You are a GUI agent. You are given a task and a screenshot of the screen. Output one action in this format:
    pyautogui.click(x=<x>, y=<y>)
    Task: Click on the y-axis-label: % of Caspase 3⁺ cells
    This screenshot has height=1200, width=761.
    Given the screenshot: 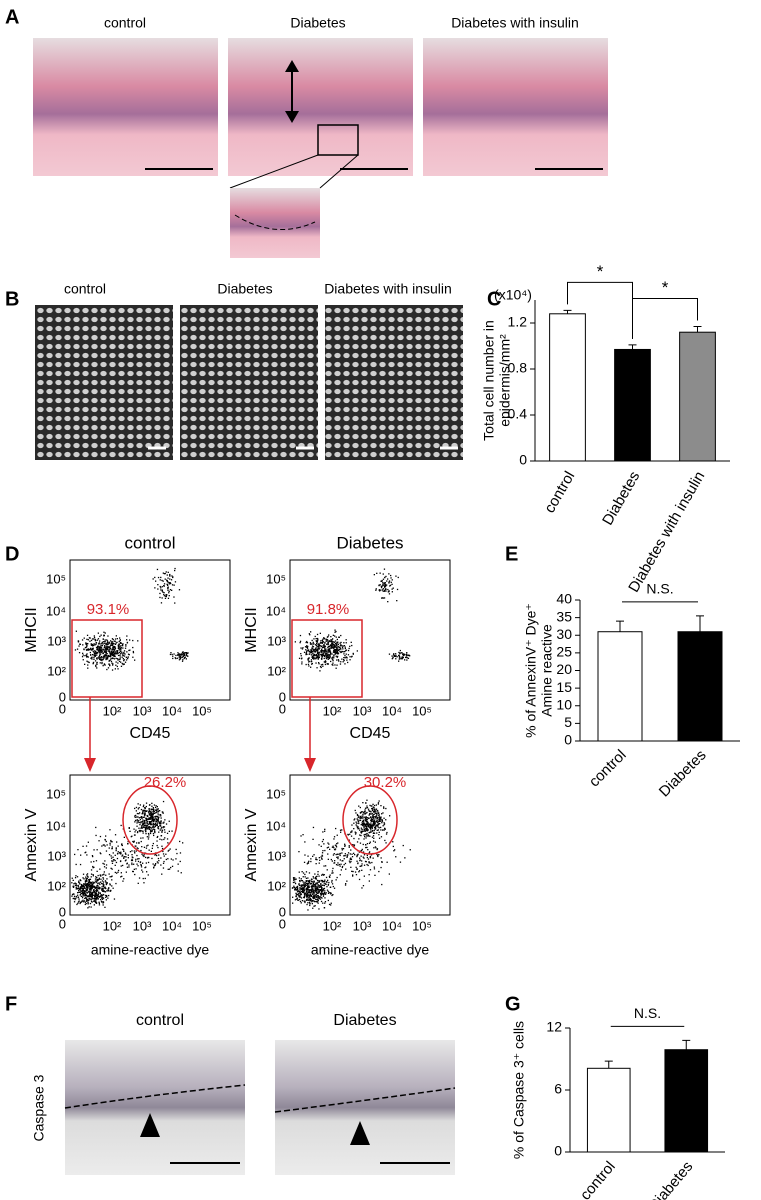 What is the action you would take?
    pyautogui.click(x=519, y=1090)
    